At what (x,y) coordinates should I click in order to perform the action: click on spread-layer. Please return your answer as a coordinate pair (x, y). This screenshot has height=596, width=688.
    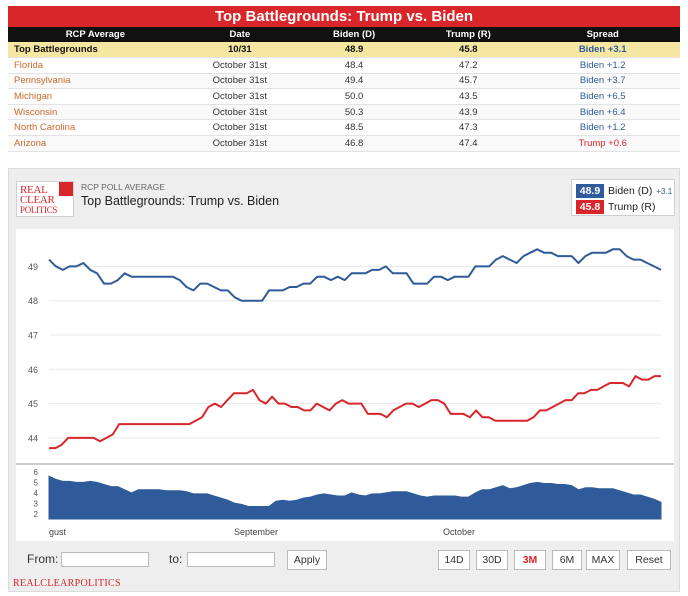
    Looking at the image, I should click on (355, 497).